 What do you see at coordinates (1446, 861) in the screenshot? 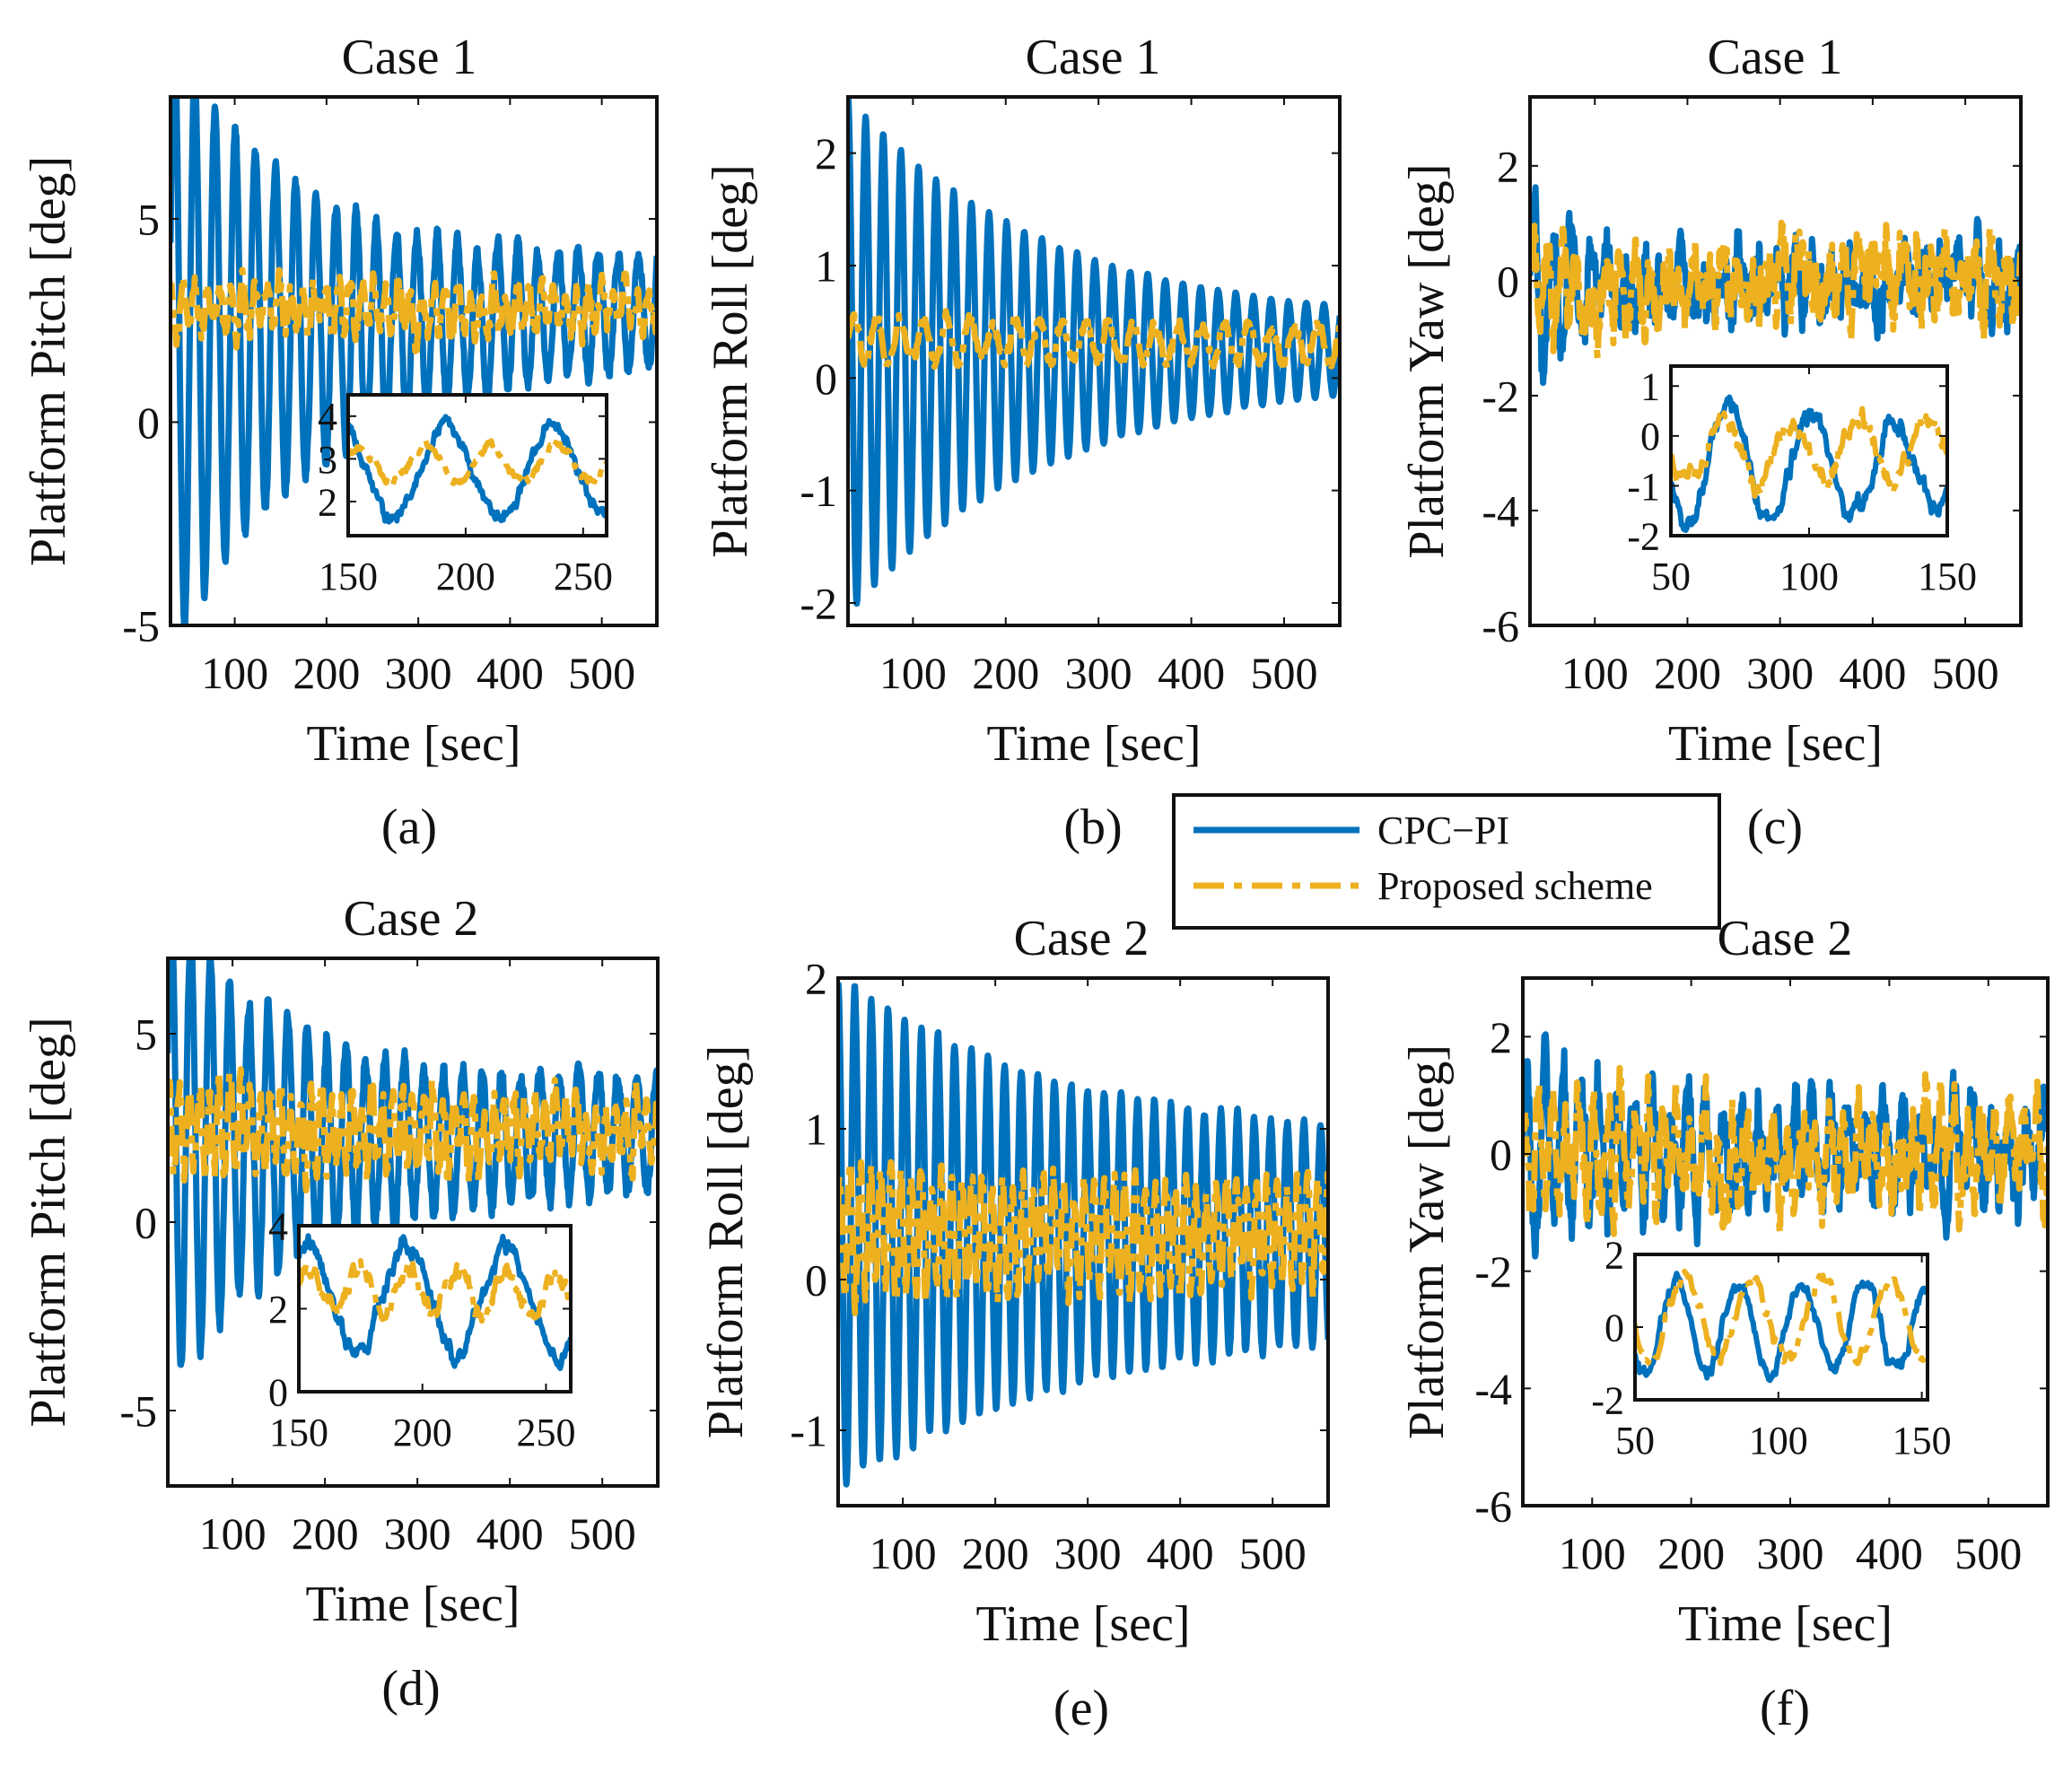
I see `legend: CPC−PI Proposed scheme` at bounding box center [1446, 861].